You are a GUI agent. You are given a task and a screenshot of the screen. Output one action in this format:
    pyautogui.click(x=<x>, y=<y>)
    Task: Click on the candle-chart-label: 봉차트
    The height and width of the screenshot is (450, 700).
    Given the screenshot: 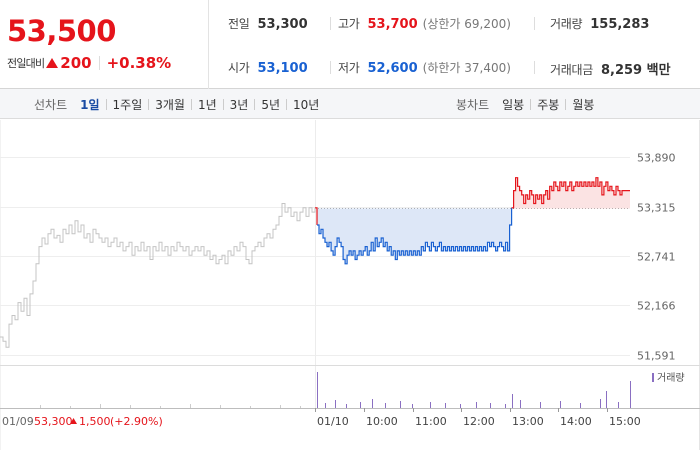 What is the action you would take?
    pyautogui.click(x=473, y=104)
    